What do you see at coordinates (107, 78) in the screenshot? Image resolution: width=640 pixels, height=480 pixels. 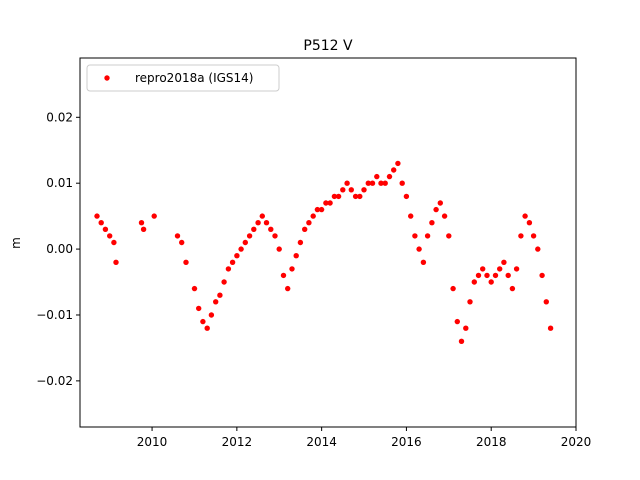 I see `legend-marker` at bounding box center [107, 78].